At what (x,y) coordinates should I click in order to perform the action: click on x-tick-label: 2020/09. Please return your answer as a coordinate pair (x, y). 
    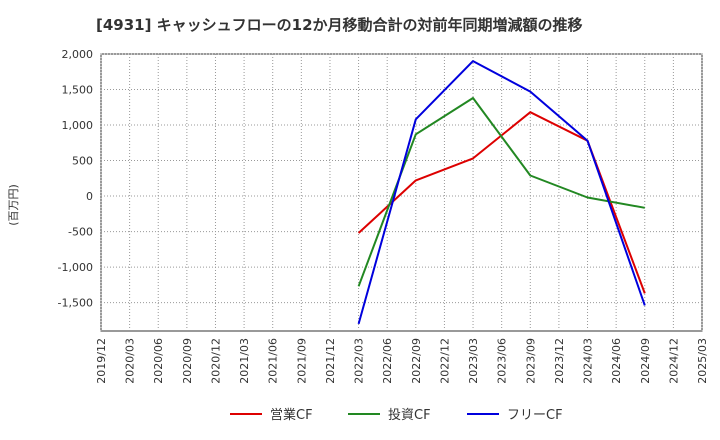
    Looking at the image, I should click on (187, 361).